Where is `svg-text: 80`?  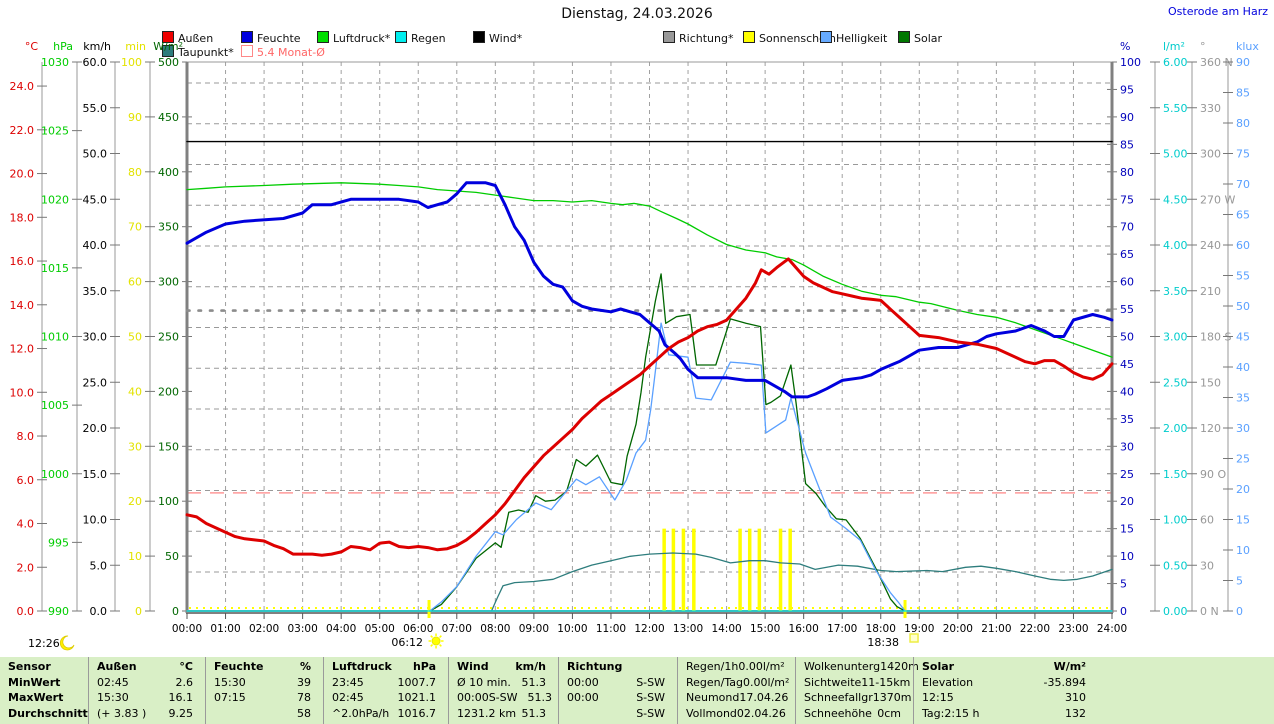 svg-text: 80 is located at coordinates (1243, 123).